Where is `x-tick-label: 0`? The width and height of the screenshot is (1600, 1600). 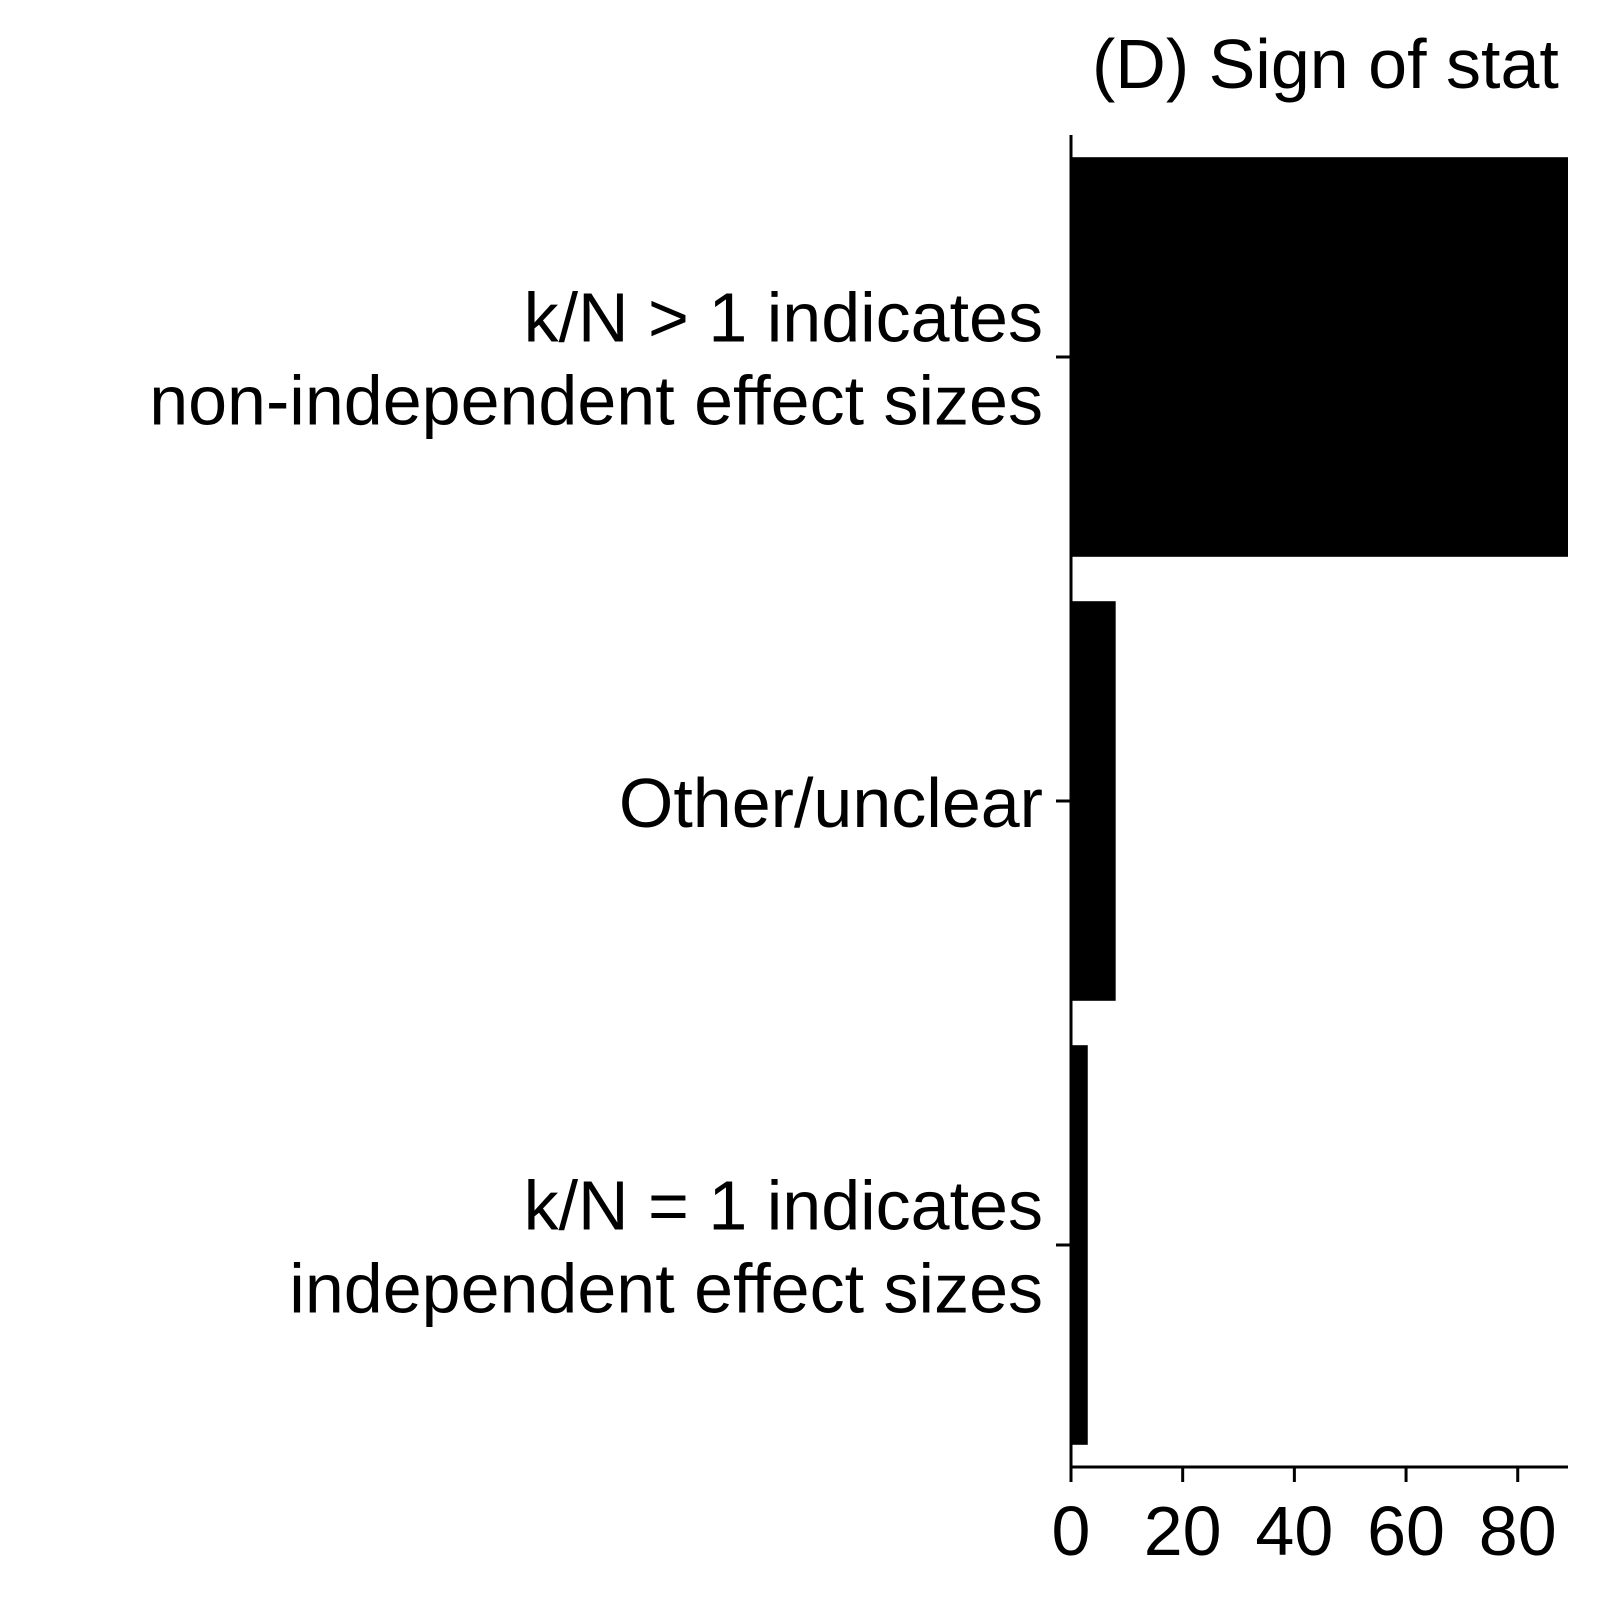
x-tick-label: 0 is located at coordinates (1071, 1531).